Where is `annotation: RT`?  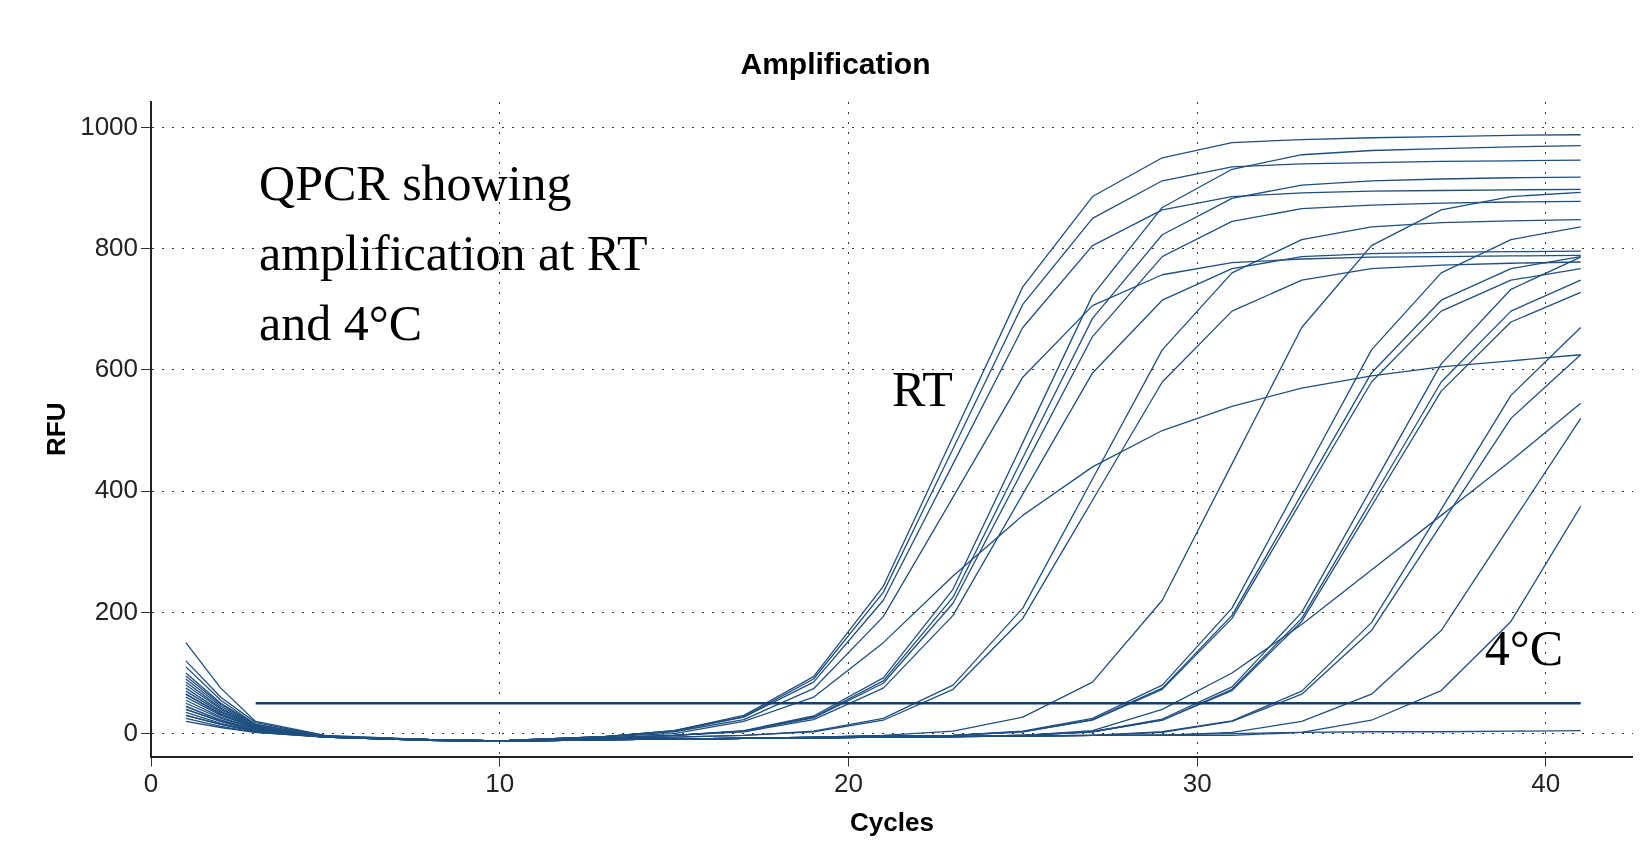 annotation: RT is located at coordinates (922, 389).